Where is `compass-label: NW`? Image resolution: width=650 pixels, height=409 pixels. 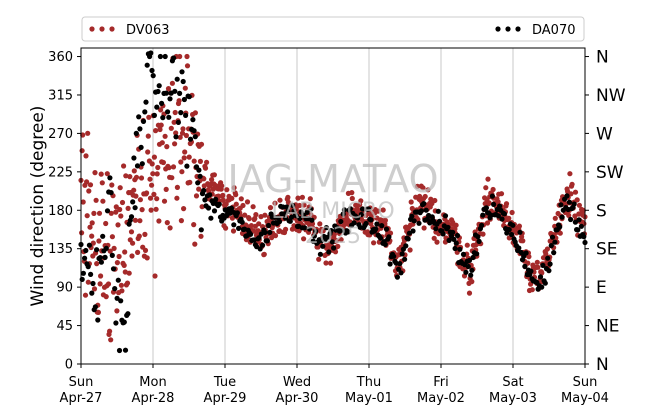 compass-label: NW is located at coordinates (611, 96).